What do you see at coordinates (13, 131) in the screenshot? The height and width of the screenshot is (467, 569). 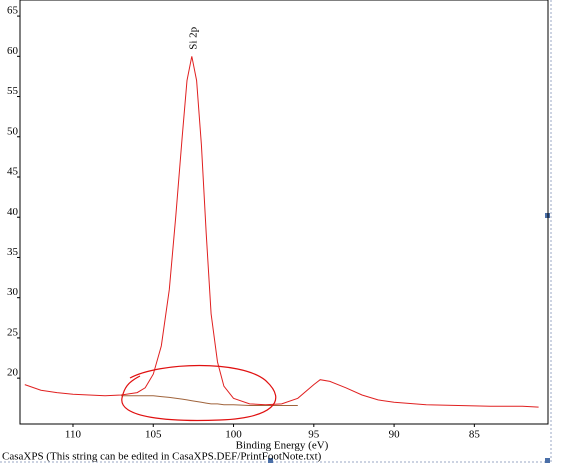 I see `y-tick-label: 50` at bounding box center [13, 131].